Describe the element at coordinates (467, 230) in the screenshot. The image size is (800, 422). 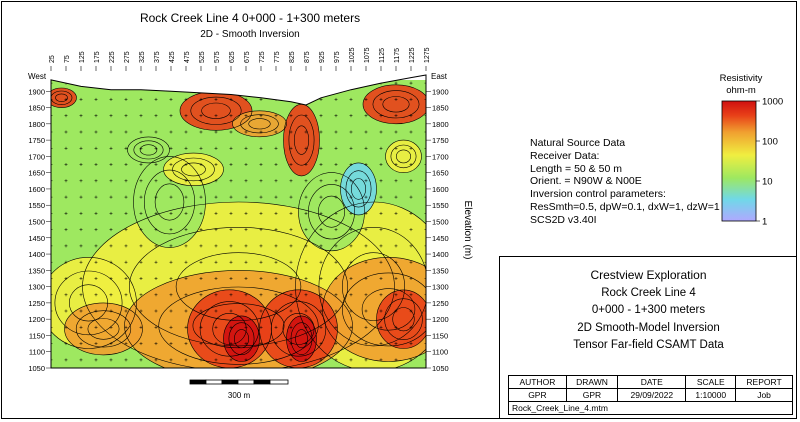
I see `y-axis-label: Elevation (m)` at that location.